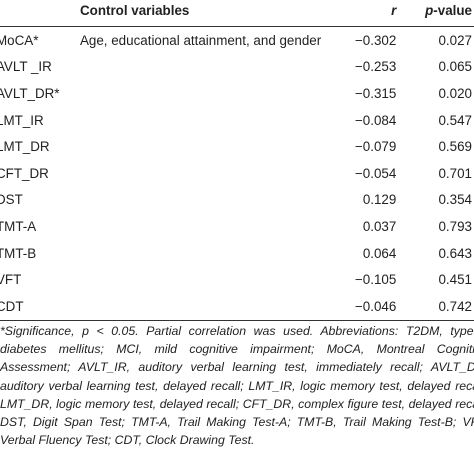 Image resolution: width=474 pixels, height=449 pixels. Describe the element at coordinates (30, 93) in the screenshot. I see `cell-variable: AVLT_DR*` at that location.